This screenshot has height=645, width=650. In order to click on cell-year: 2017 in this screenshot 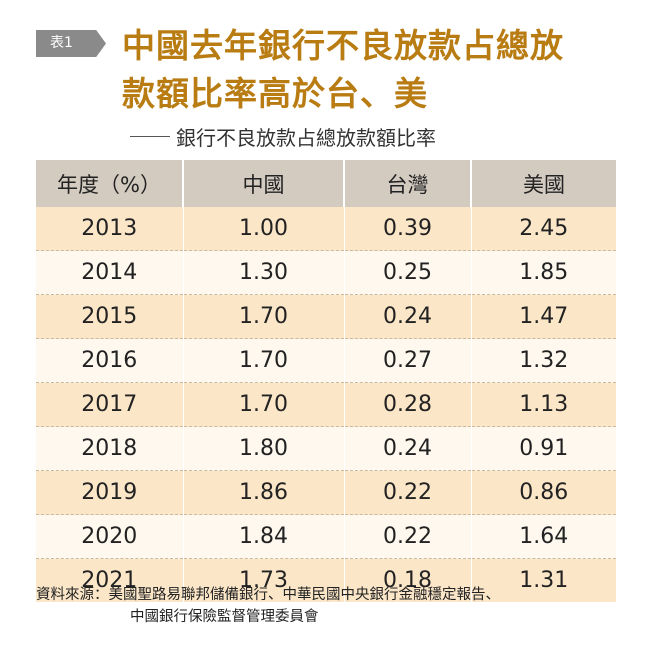, I will do `click(109, 404)`.